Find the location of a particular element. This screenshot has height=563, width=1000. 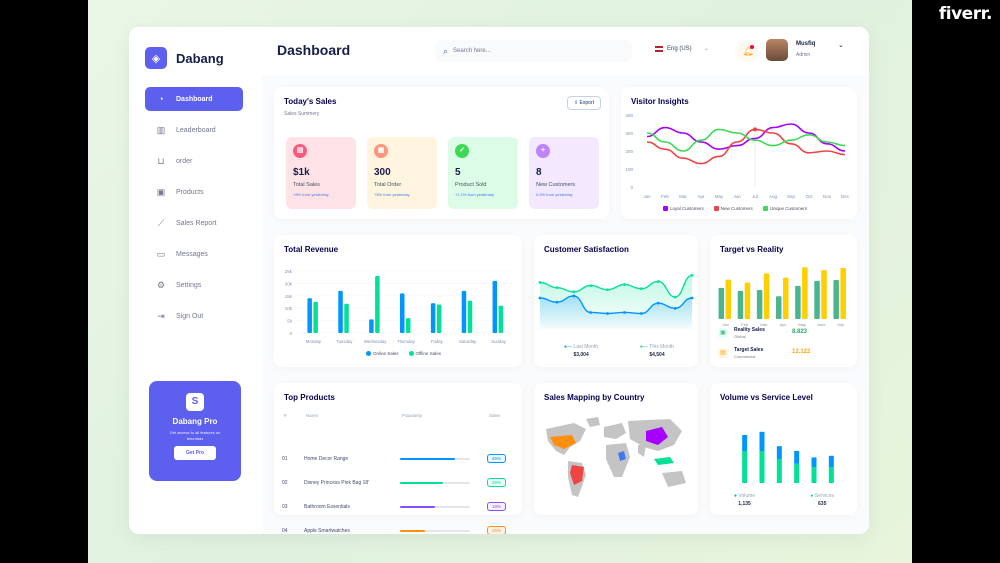

x-tick-label: Dec is located at coordinates (845, 196).